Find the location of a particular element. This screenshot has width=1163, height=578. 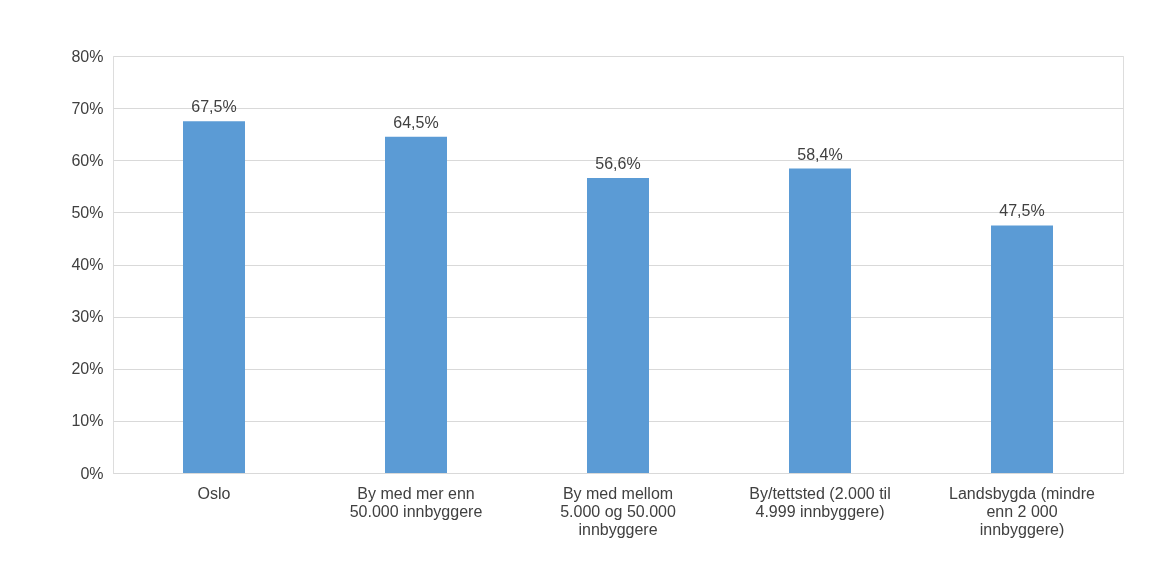

data-label: 58,4% is located at coordinates (820, 154).